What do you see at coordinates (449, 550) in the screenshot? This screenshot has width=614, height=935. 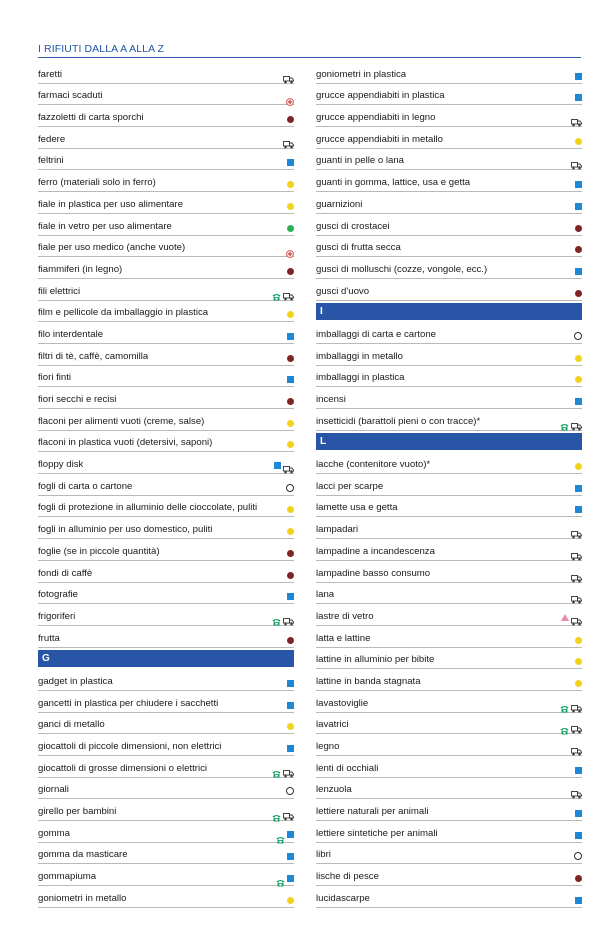 I see `list-item: lampadine a incandescenza` at bounding box center [449, 550].